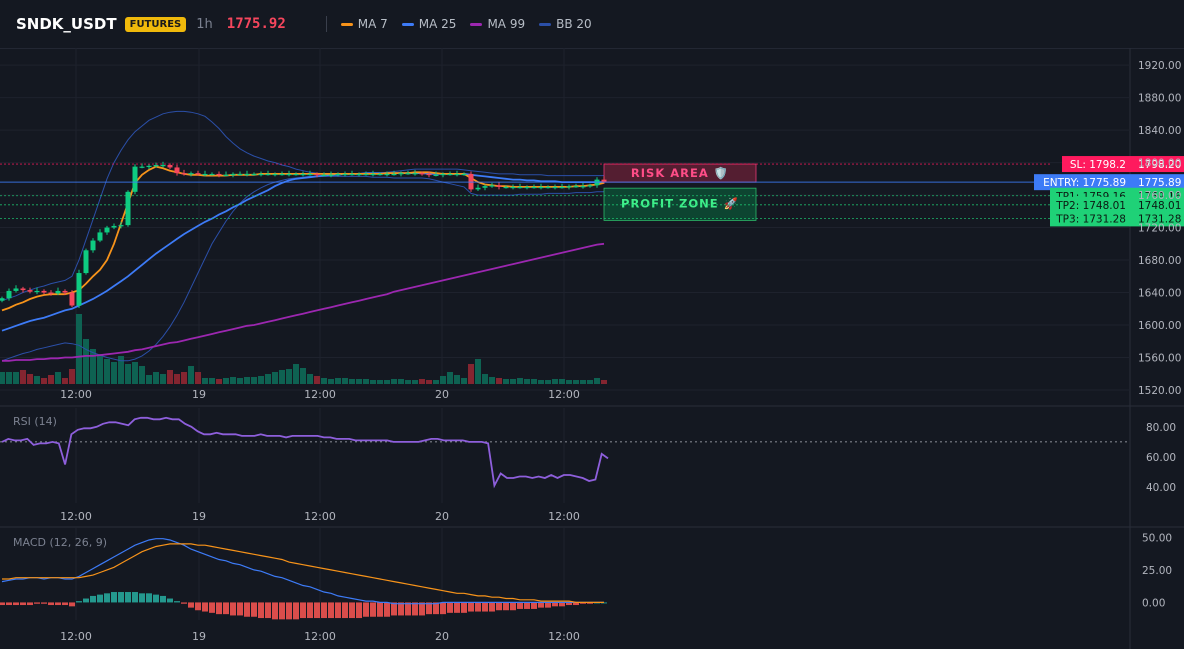 Image resolution: width=1184 pixels, height=649 pixels. Describe the element at coordinates (1159, 99) in the screenshot. I see `price-tick-label: 1880.00` at that location.